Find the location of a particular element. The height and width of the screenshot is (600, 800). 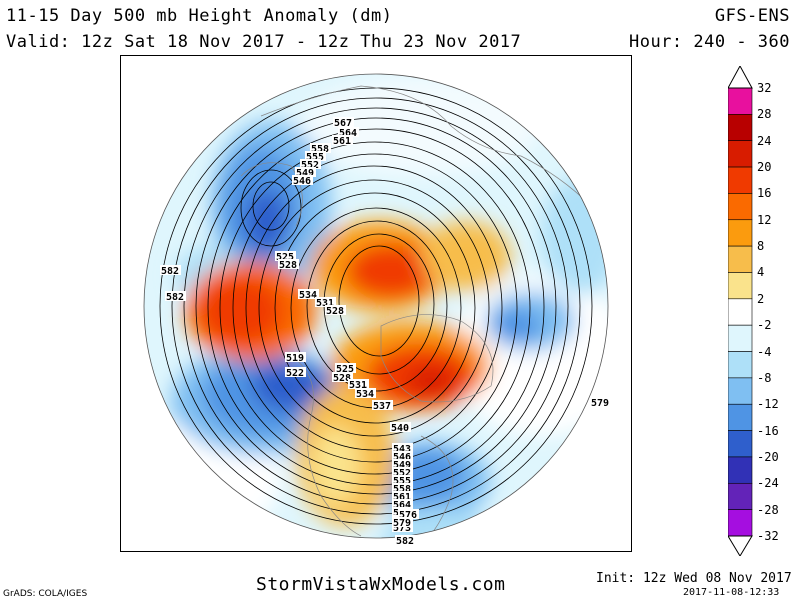

height-label: 558 is located at coordinates (320, 149).